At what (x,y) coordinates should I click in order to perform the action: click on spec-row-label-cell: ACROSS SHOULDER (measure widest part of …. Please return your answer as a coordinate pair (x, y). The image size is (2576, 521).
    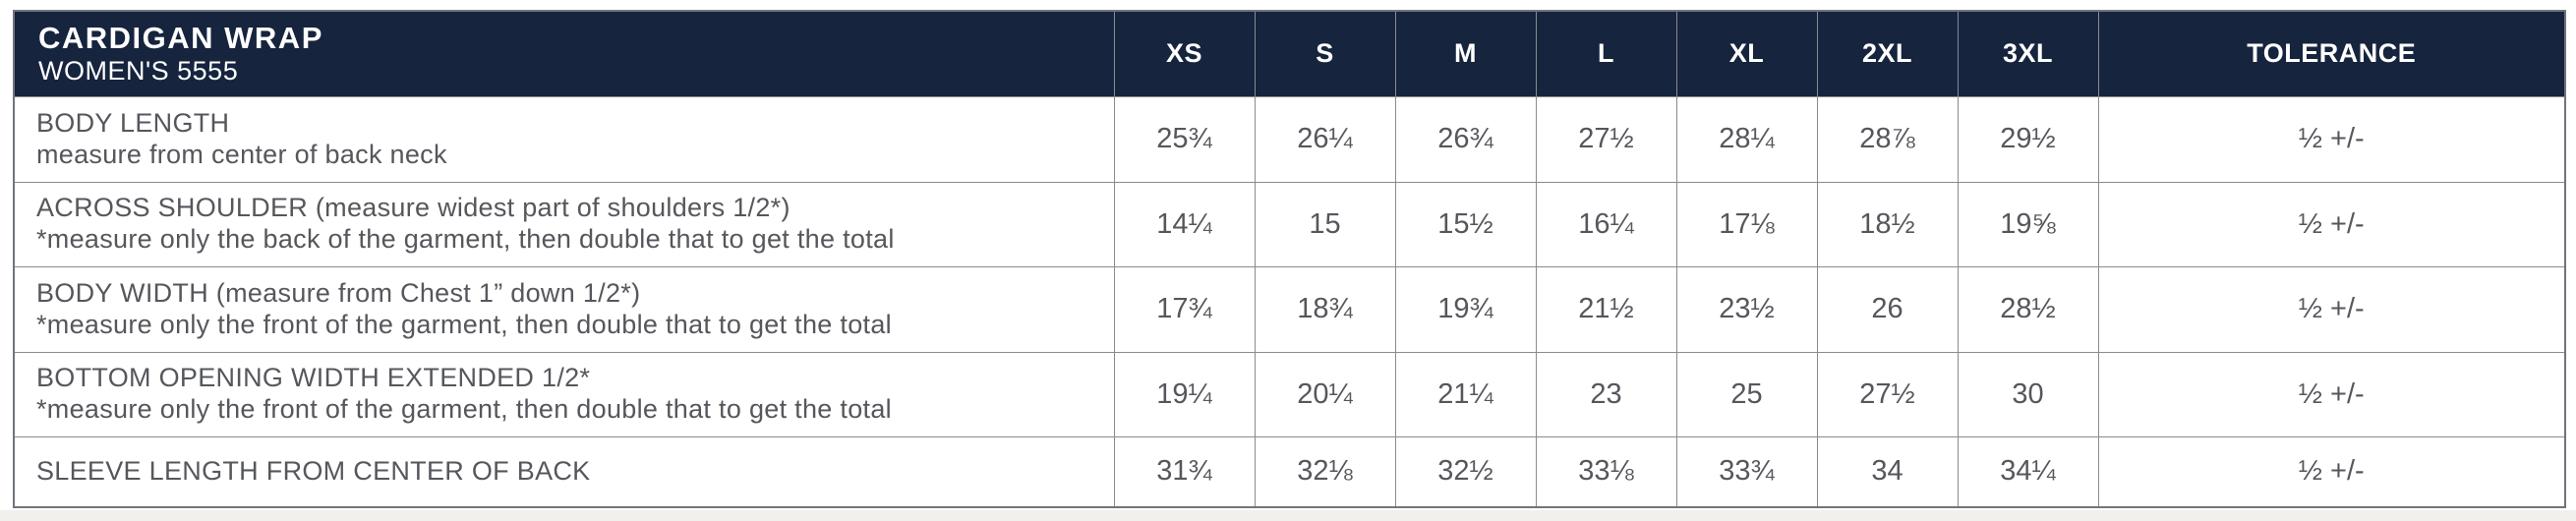
    Looking at the image, I should click on (564, 224).